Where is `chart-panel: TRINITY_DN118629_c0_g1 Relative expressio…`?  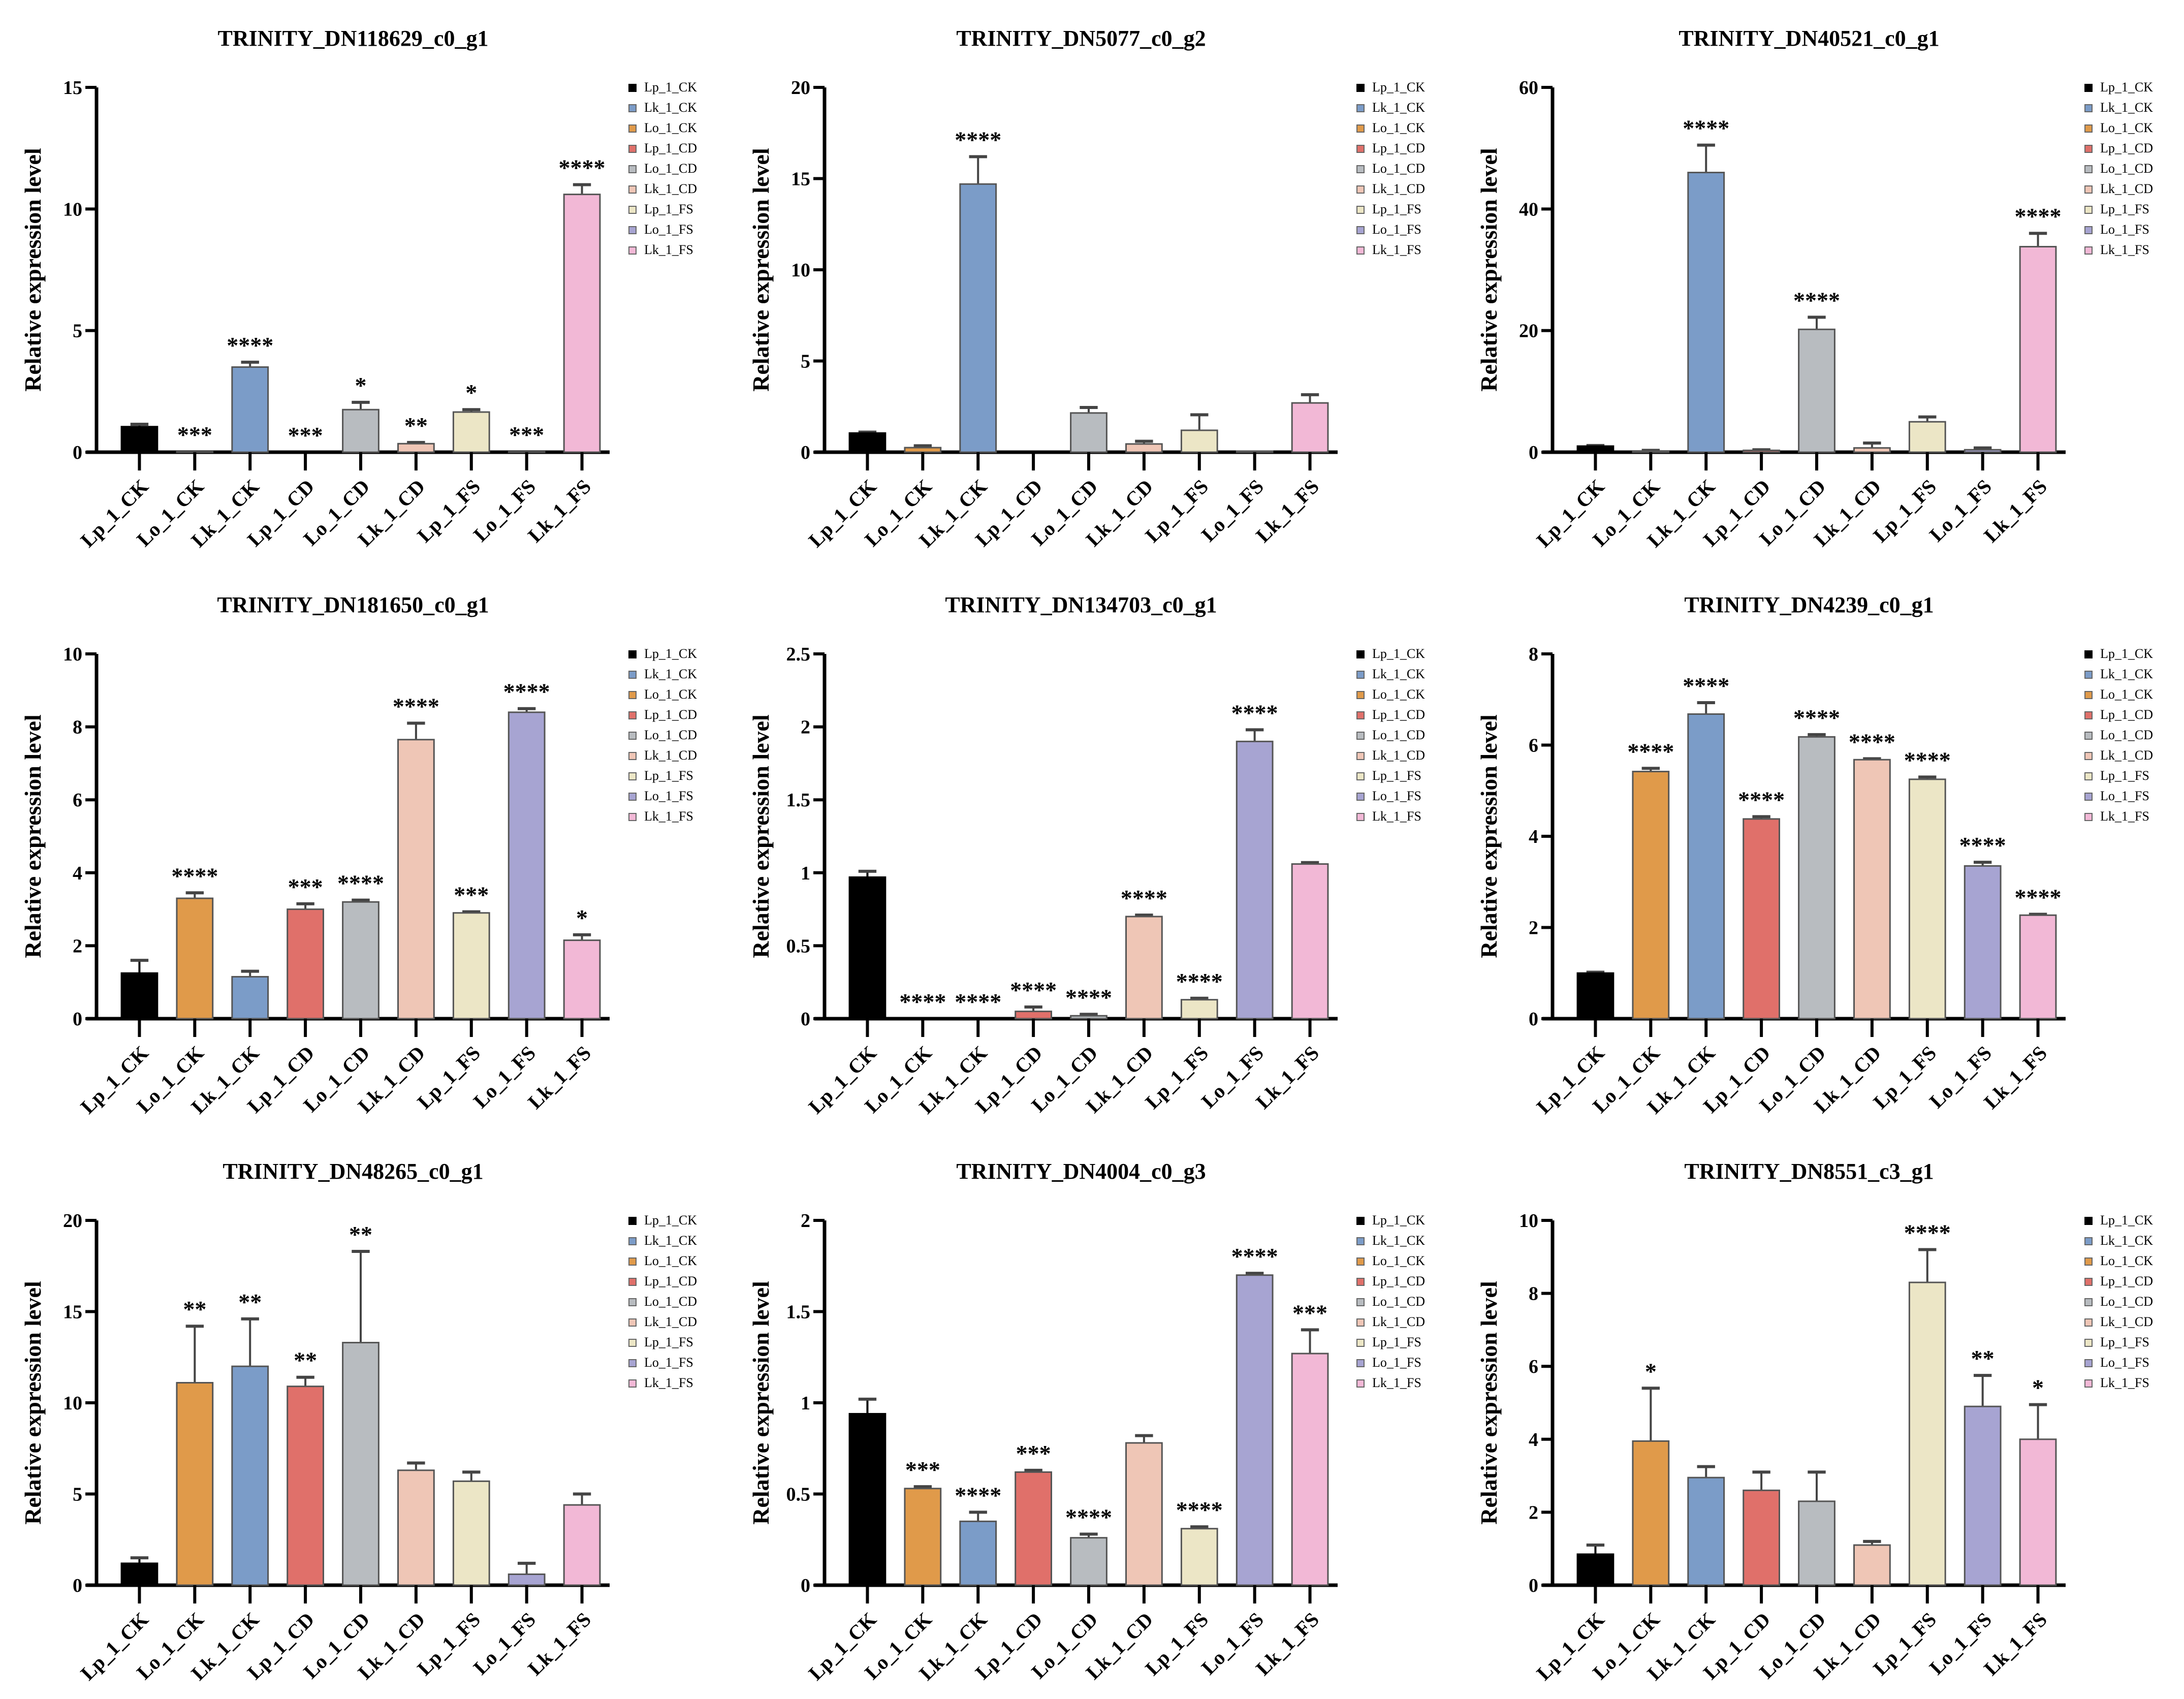 chart-panel: TRINITY_DN118629_c0_g1 Relative expressio… is located at coordinates (358, 289).